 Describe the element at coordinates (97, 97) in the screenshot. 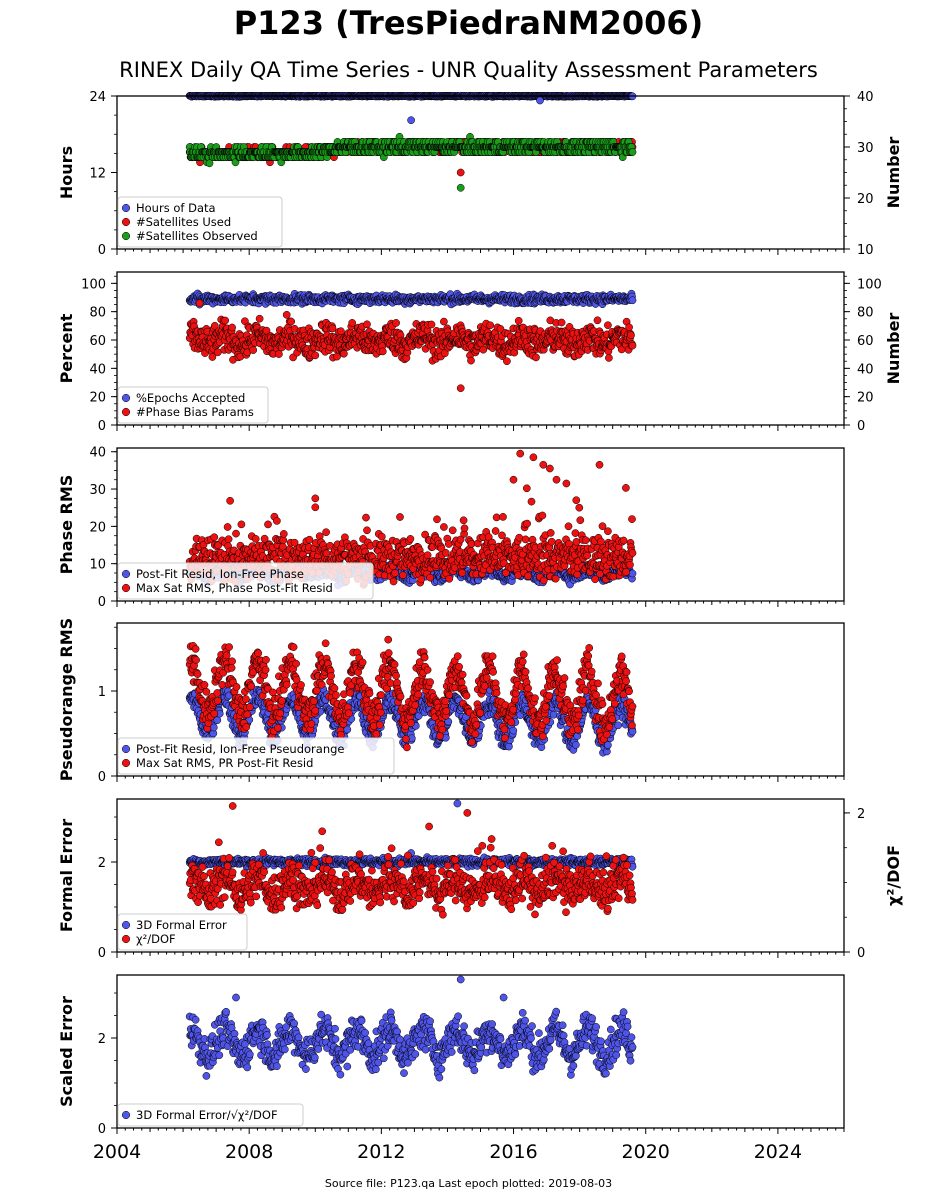

I see `y-tick-label: 24` at that location.